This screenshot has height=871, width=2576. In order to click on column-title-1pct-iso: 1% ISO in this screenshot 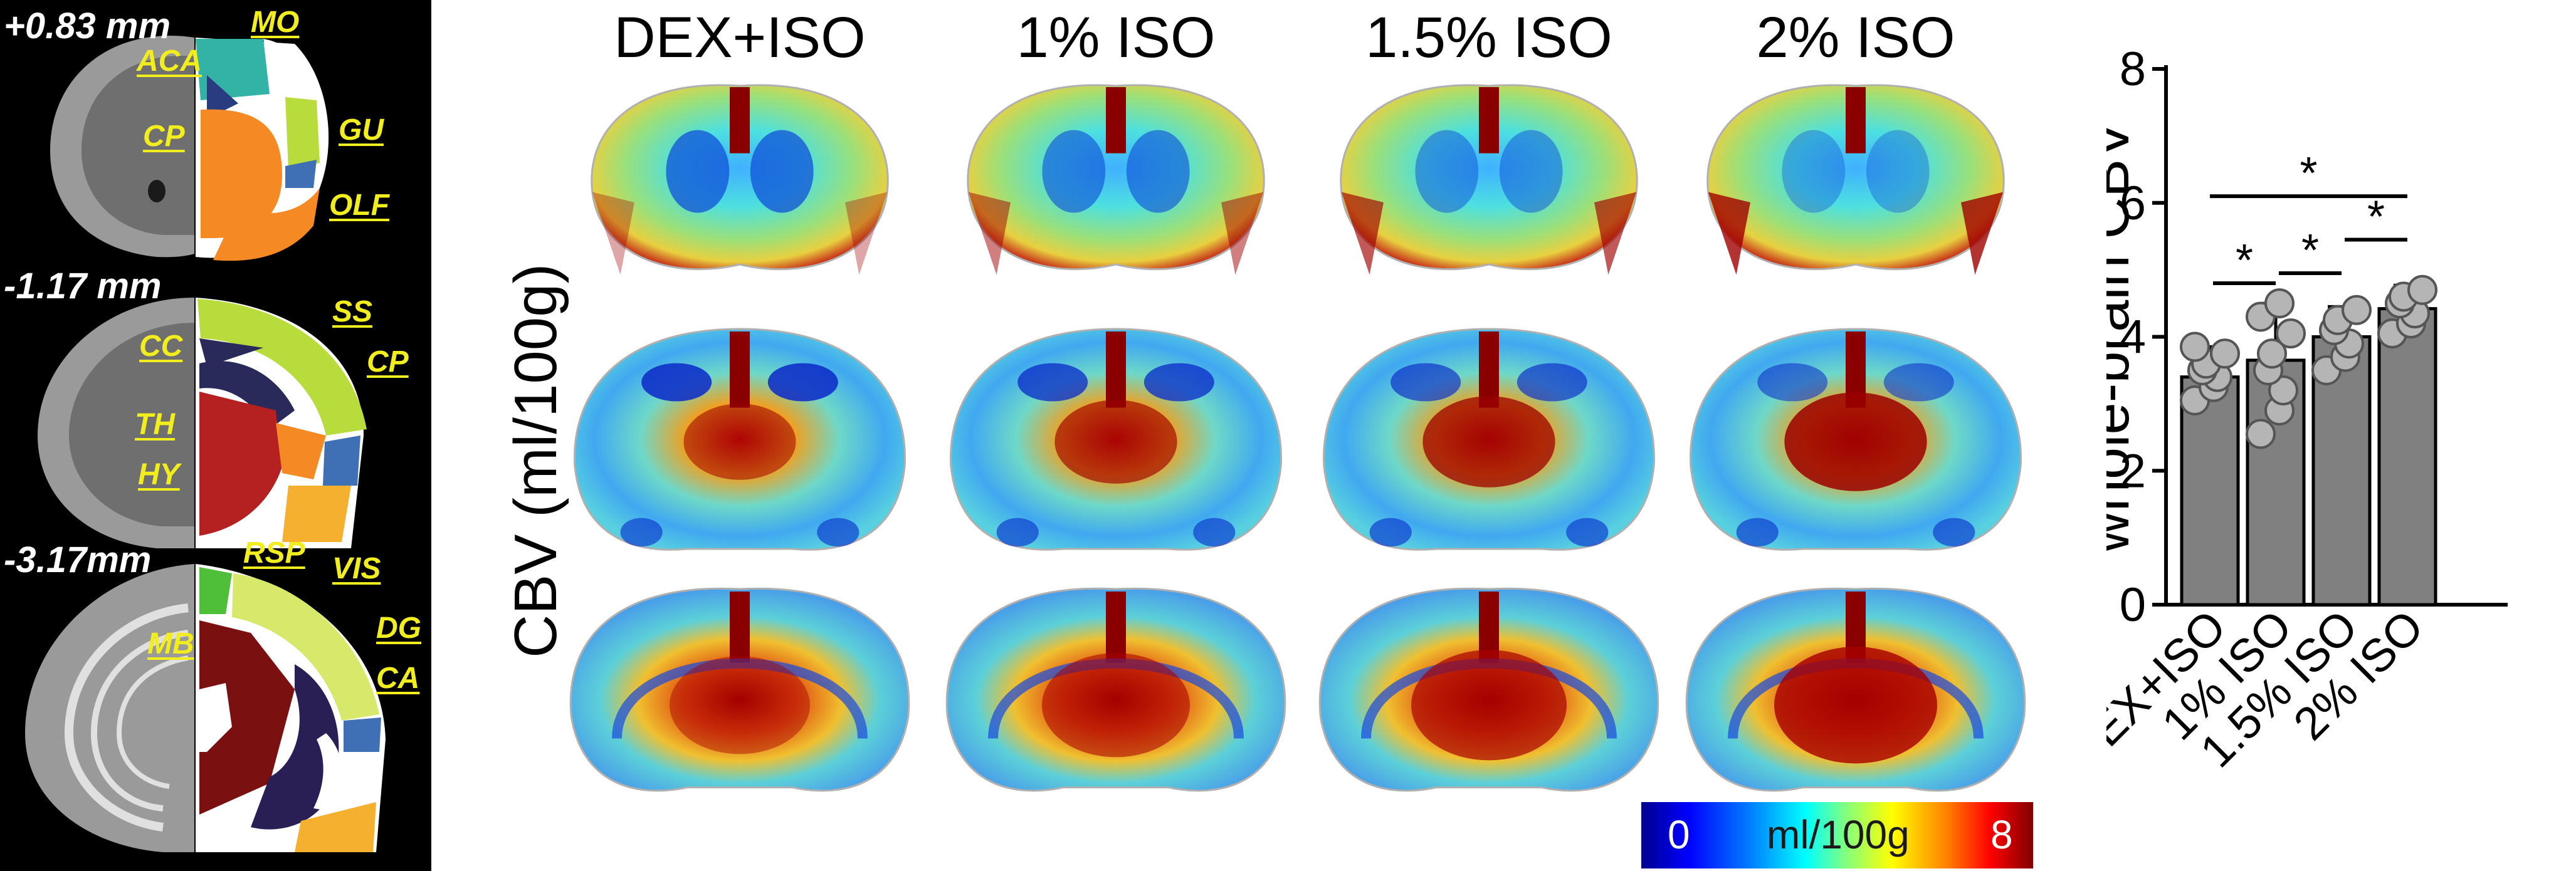, I will do `click(1116, 38)`.